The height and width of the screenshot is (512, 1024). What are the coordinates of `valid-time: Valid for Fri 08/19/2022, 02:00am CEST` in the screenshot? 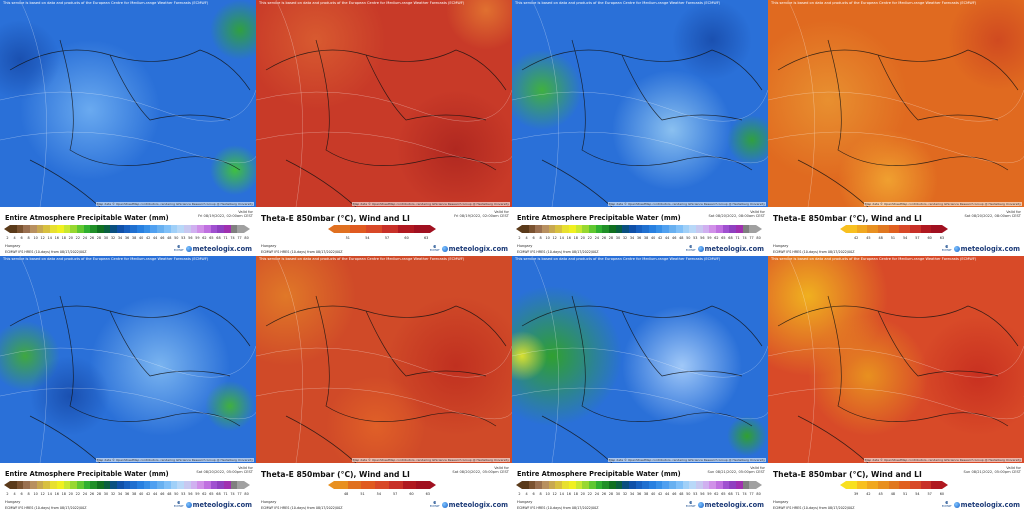 It's located at (225, 214).